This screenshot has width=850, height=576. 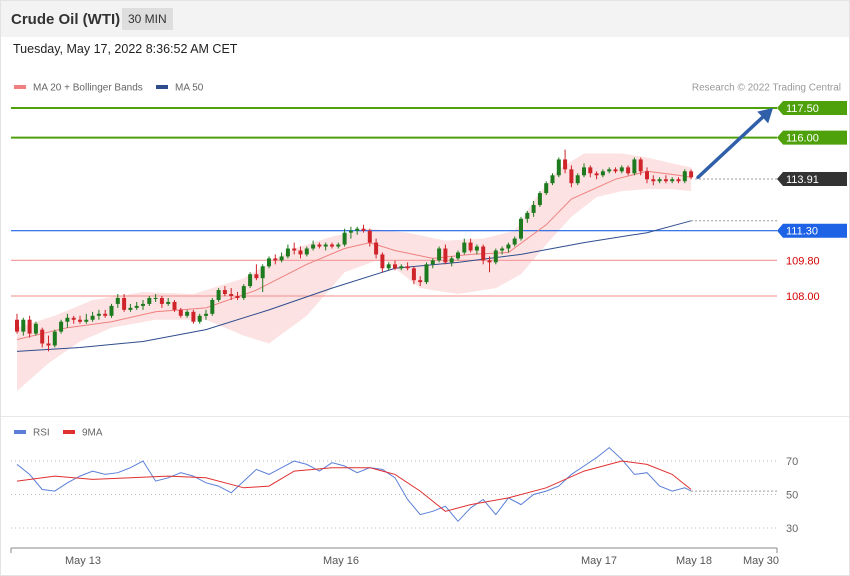 What do you see at coordinates (147, 19) in the screenshot?
I see `interval-badge: 30 MIN` at bounding box center [147, 19].